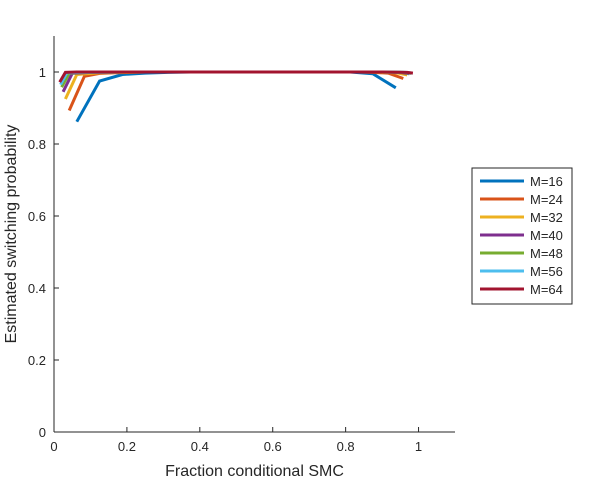  What do you see at coordinates (236, 76) in the screenshot?
I see `series-line-m64` at bounding box center [236, 76].